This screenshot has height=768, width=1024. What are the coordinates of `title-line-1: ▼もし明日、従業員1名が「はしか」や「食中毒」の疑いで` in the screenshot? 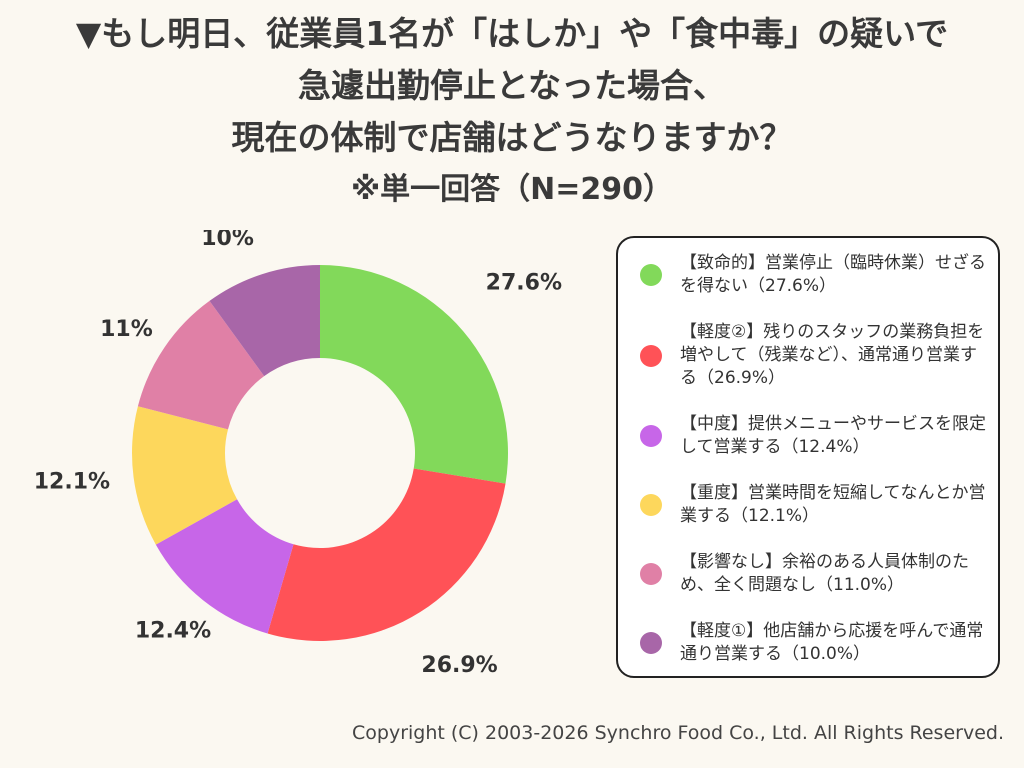 It's located at (512, 33).